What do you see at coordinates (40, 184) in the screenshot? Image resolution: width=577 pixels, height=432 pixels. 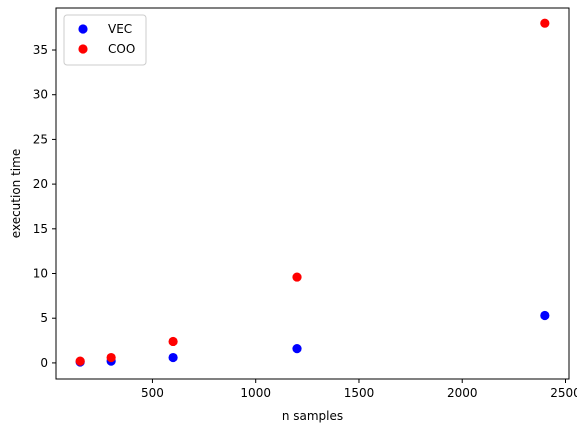 I see `y-tick-label: 20` at bounding box center [40, 184].